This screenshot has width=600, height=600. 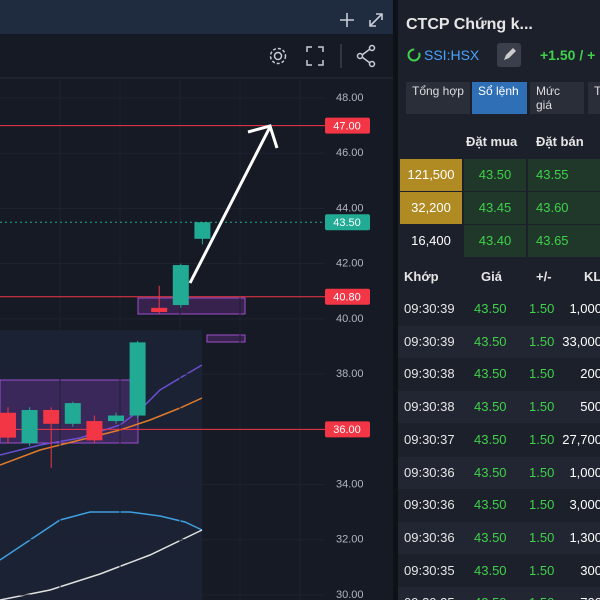 What do you see at coordinates (499, 98) in the screenshot?
I see `tab: Sổ lệnh` at bounding box center [499, 98].